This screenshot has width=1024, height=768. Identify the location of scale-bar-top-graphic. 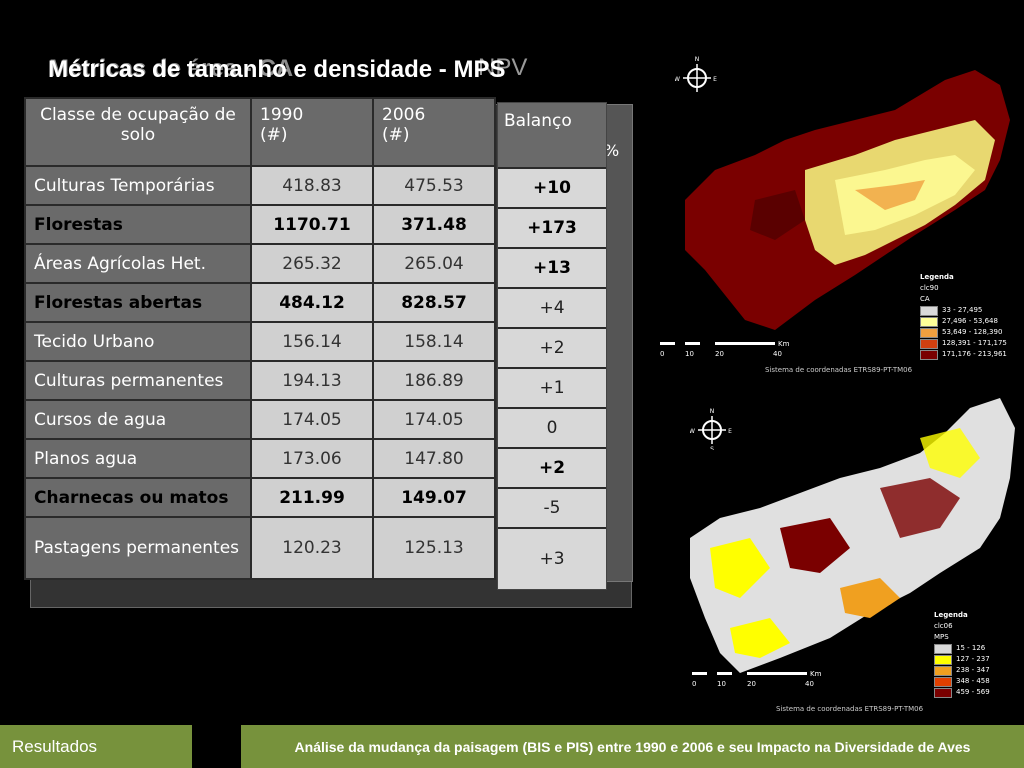
(717, 343).